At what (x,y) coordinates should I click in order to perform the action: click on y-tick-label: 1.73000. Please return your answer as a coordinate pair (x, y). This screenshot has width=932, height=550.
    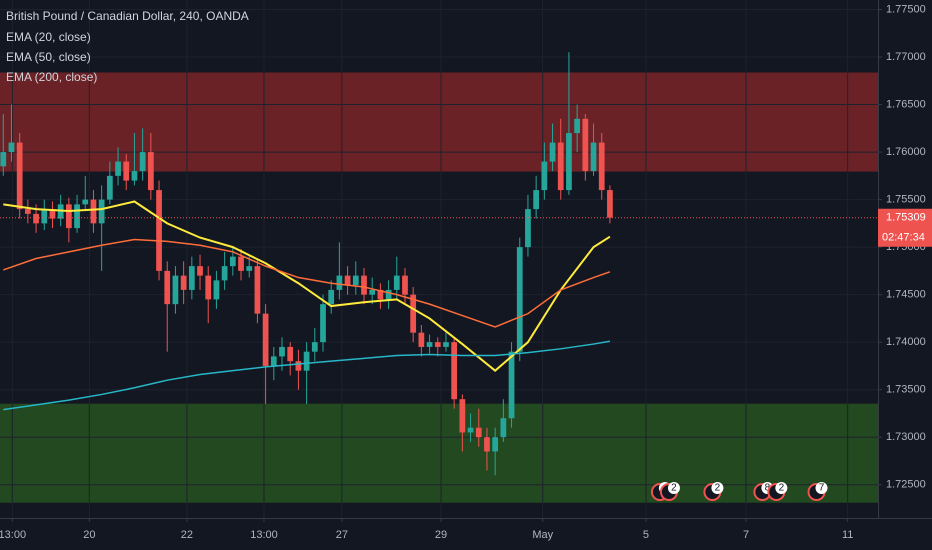
    Looking at the image, I should click on (906, 437).